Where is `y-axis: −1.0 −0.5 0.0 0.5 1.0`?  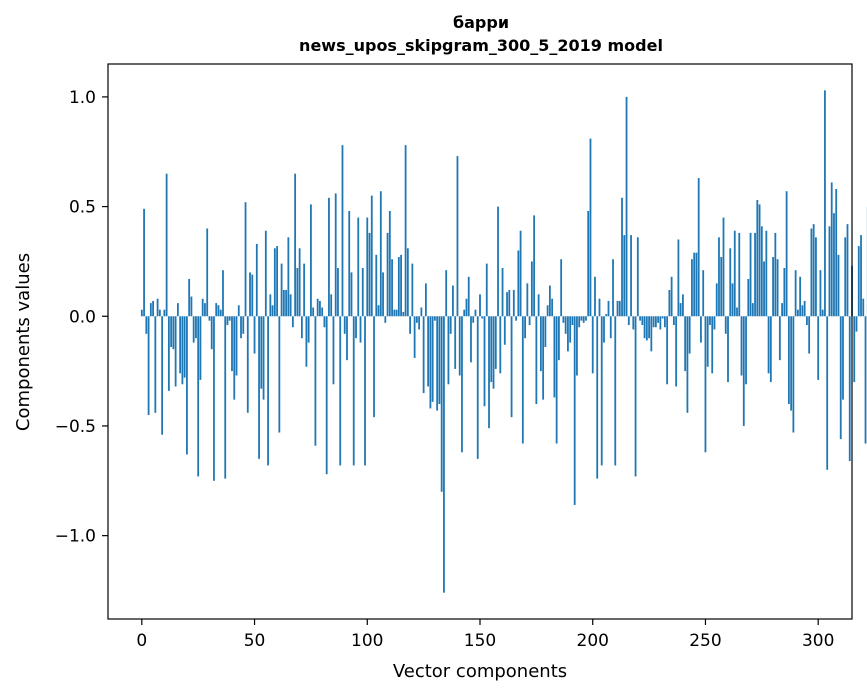 y-axis: −1.0 −0.5 0.0 0.5 1.0 is located at coordinates (81, 317).